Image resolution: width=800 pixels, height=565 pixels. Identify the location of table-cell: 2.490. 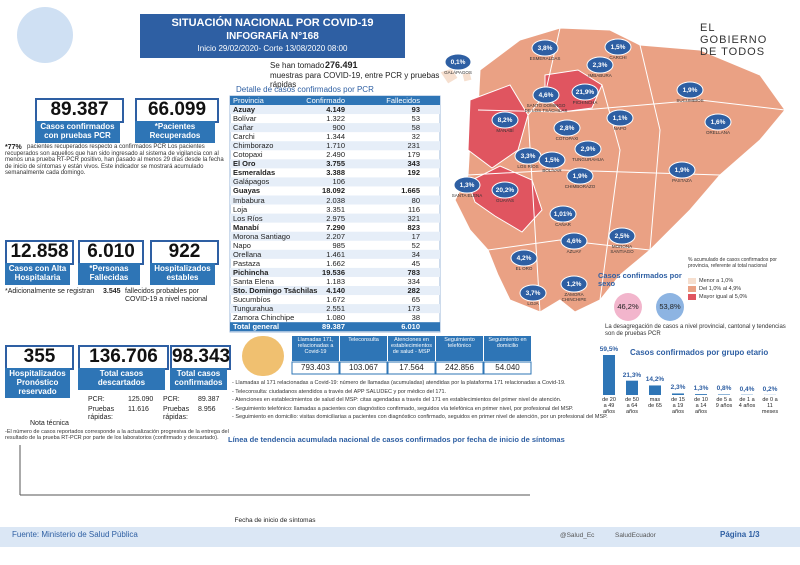
(335, 155).